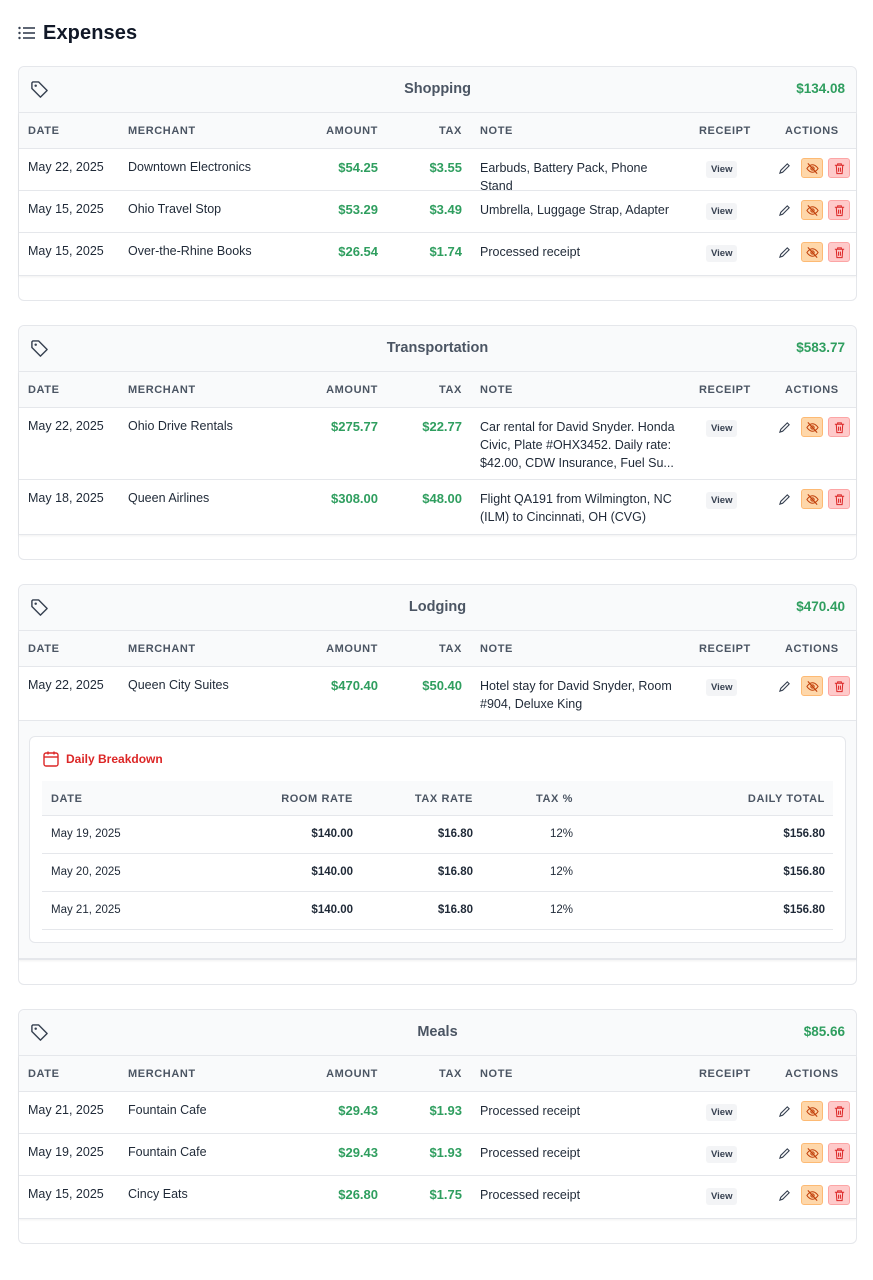  Describe the element at coordinates (44, 1074) in the screenshot. I see `col-date: DATE` at that location.